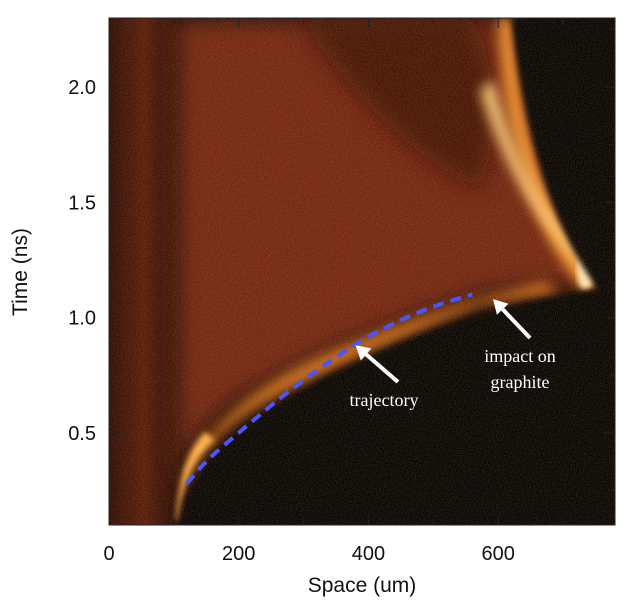 Image resolution: width=626 pixels, height=602 pixels. What do you see at coordinates (520, 382) in the screenshot?
I see `impact-annotation-line2: graphite` at bounding box center [520, 382].